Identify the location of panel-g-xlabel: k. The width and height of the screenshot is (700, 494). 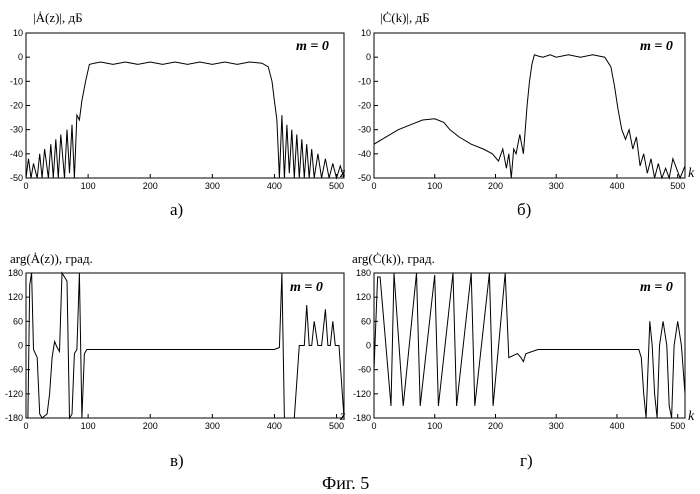
(691, 416).